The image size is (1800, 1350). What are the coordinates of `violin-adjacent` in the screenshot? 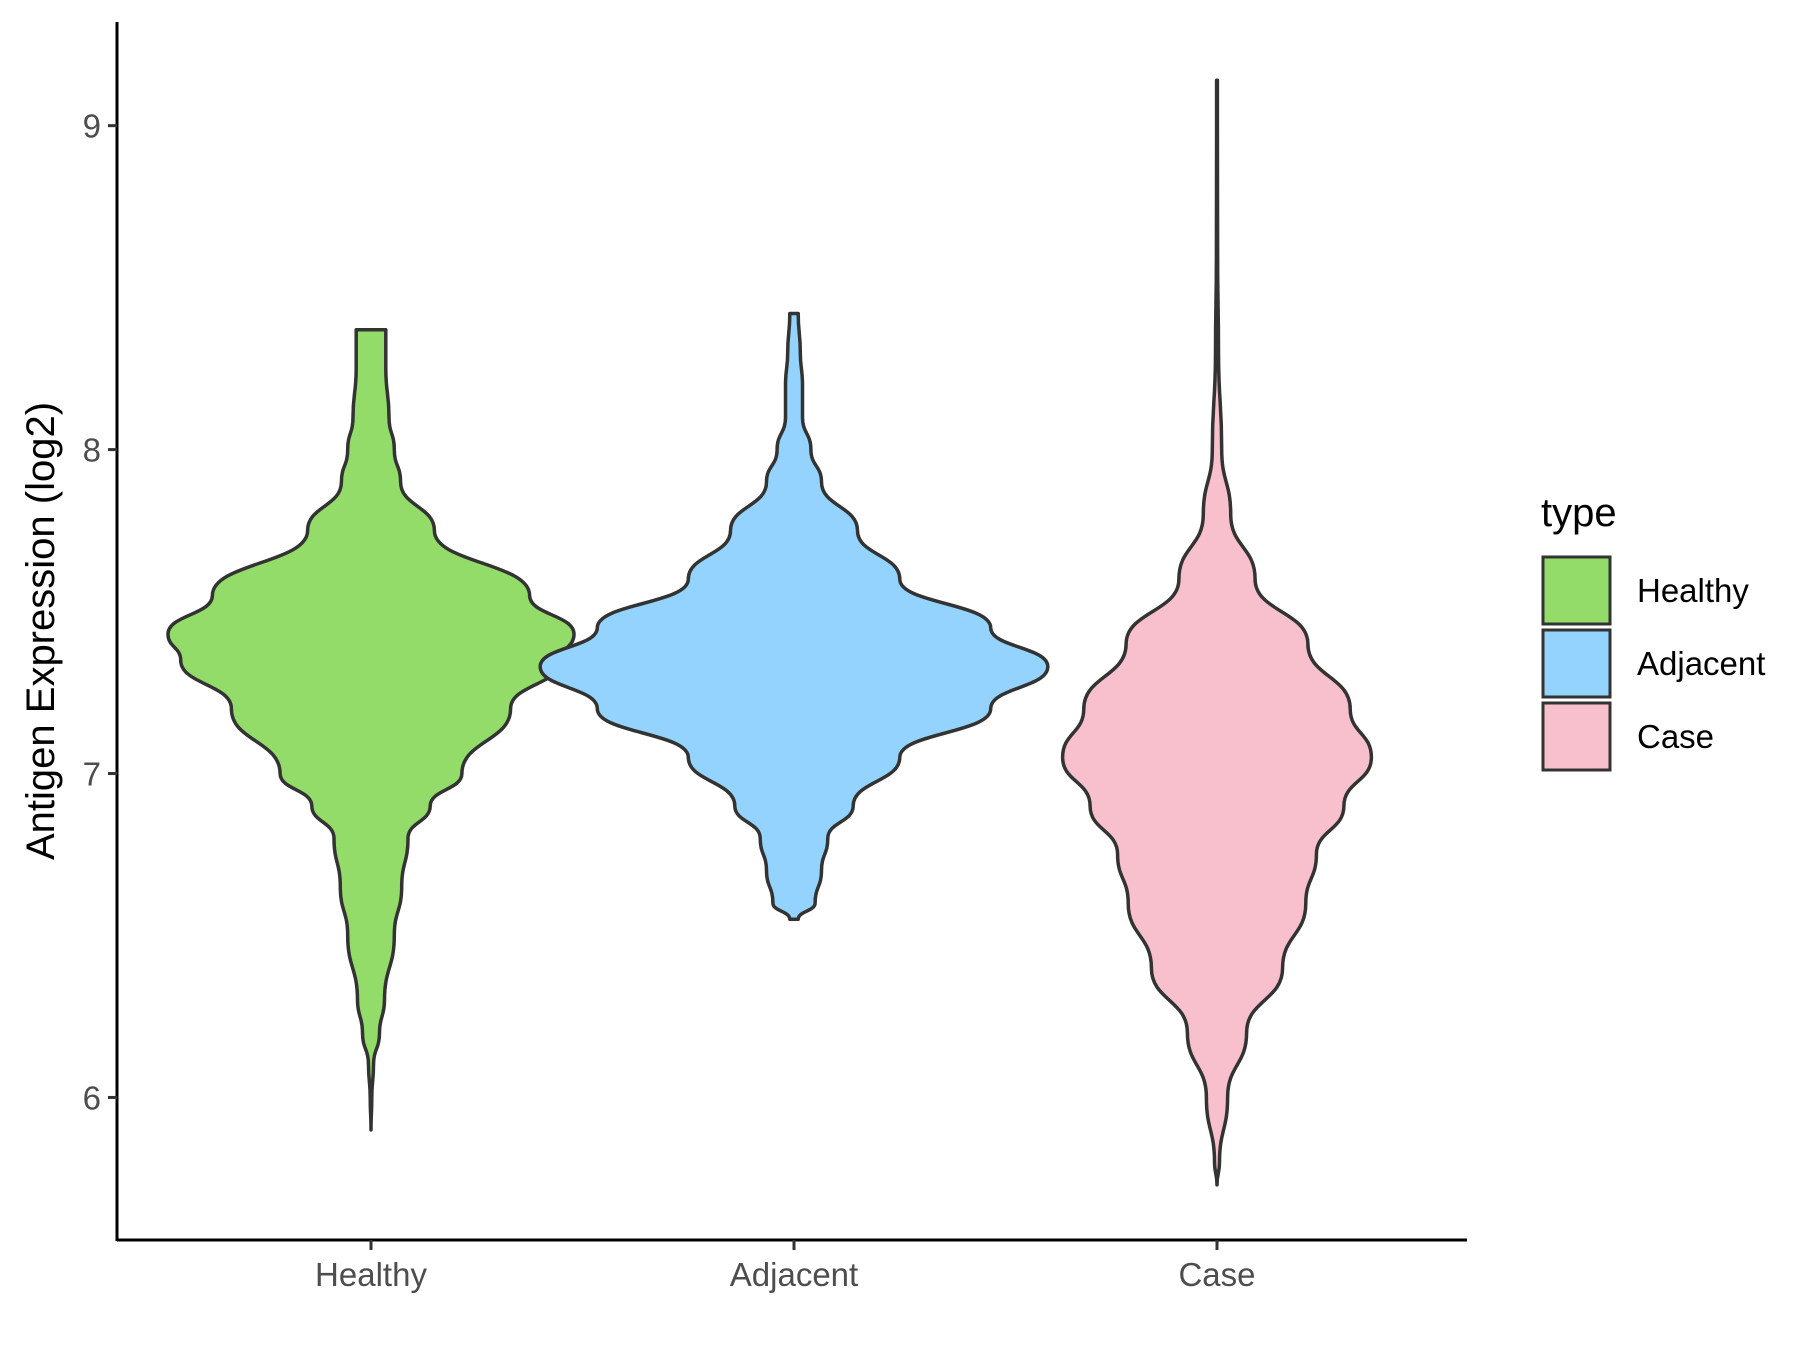 It's located at (794, 616).